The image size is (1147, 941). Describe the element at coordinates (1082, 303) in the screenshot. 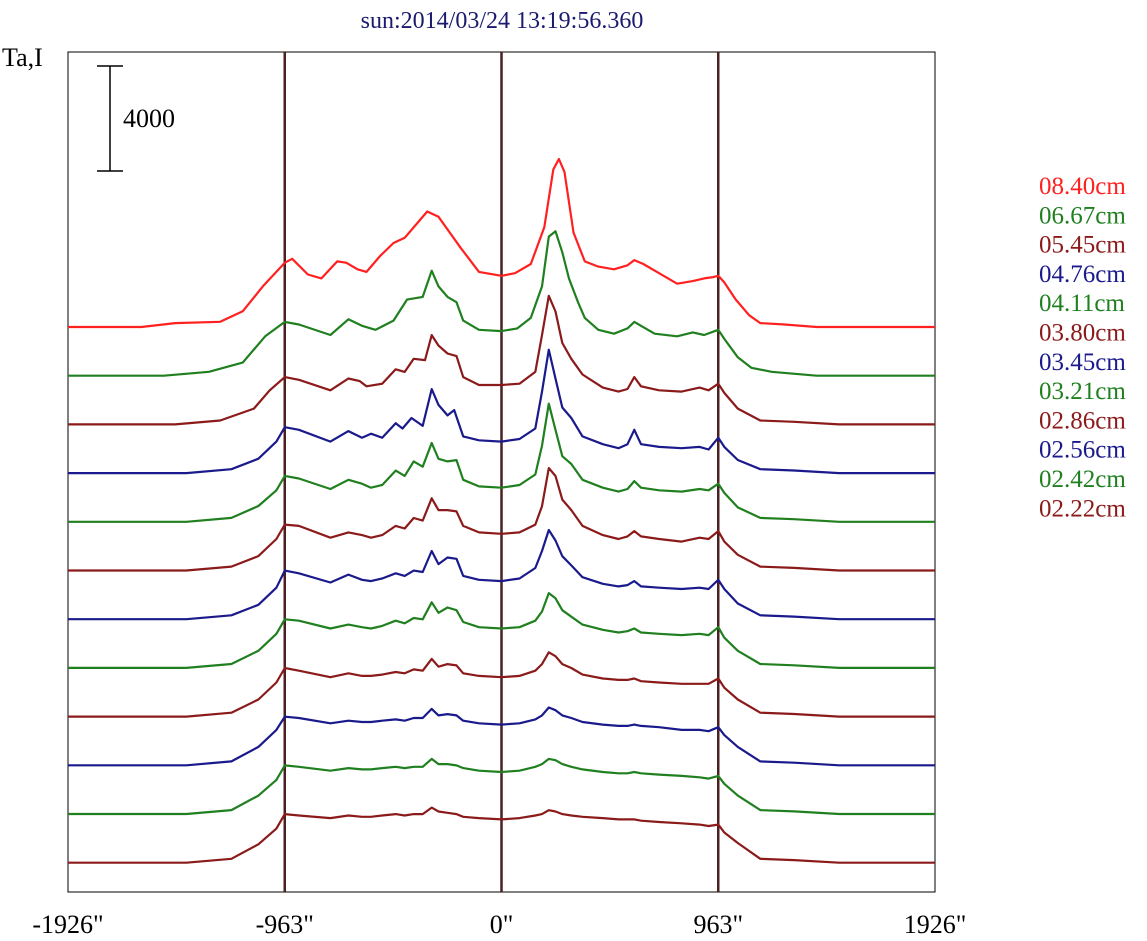

I see `legend-entry-4: 04.11cm` at that location.